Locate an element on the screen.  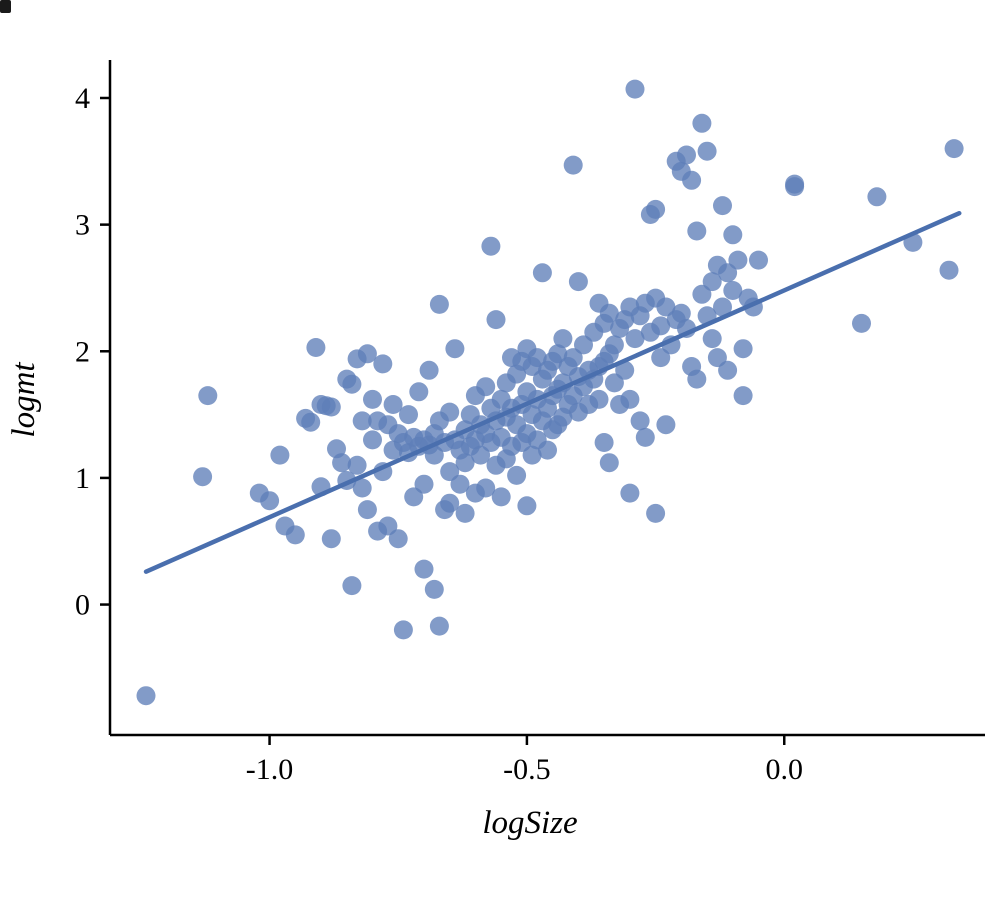
y-tick-label: 1 is located at coordinates (82, 478).